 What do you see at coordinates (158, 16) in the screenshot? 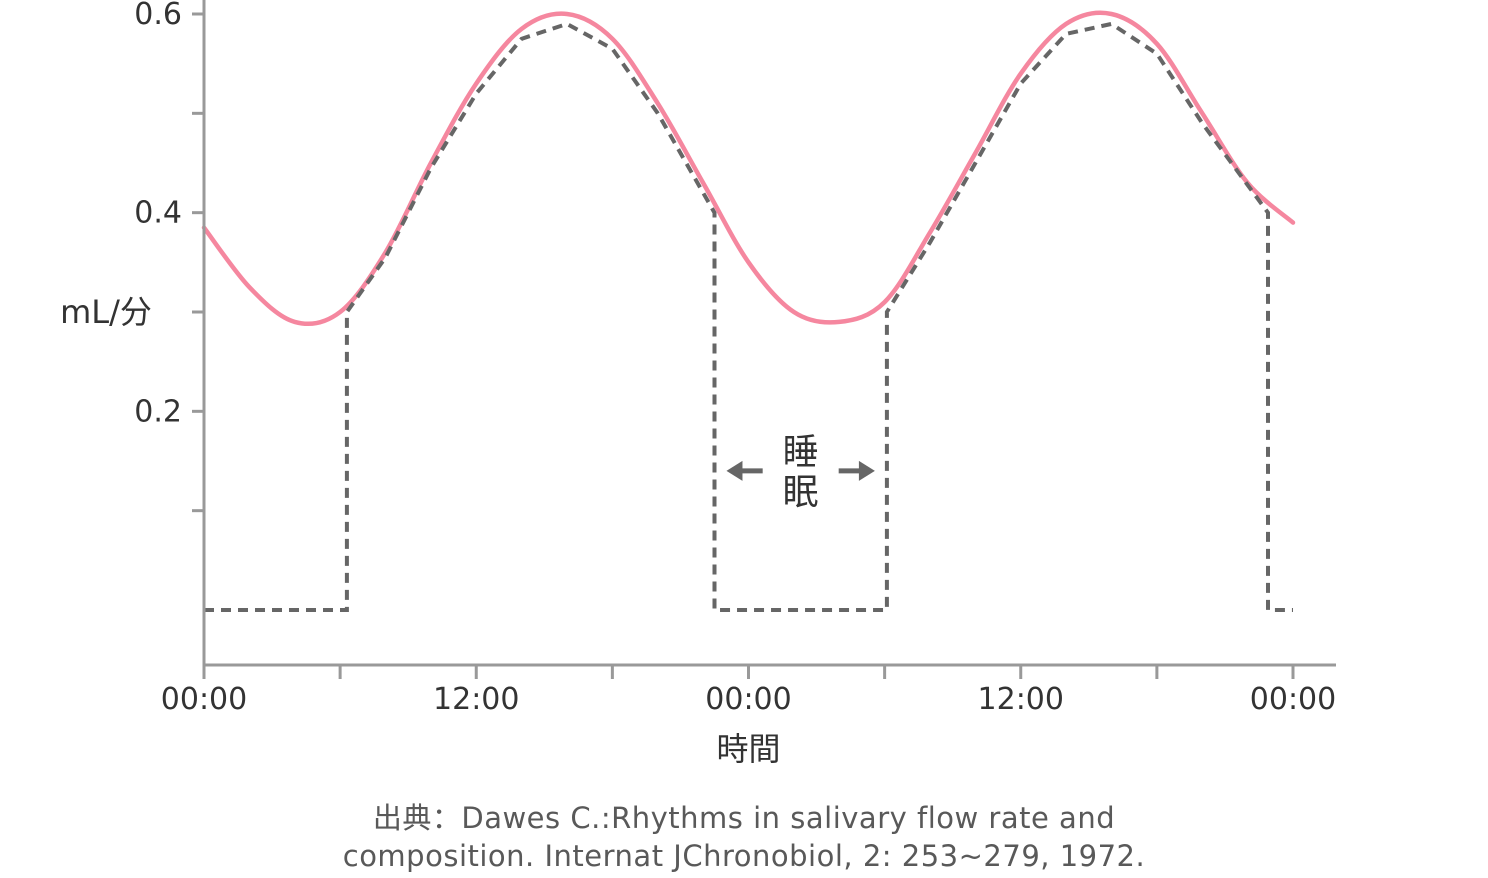
I see `y-tick-label: 0.6` at bounding box center [158, 16].